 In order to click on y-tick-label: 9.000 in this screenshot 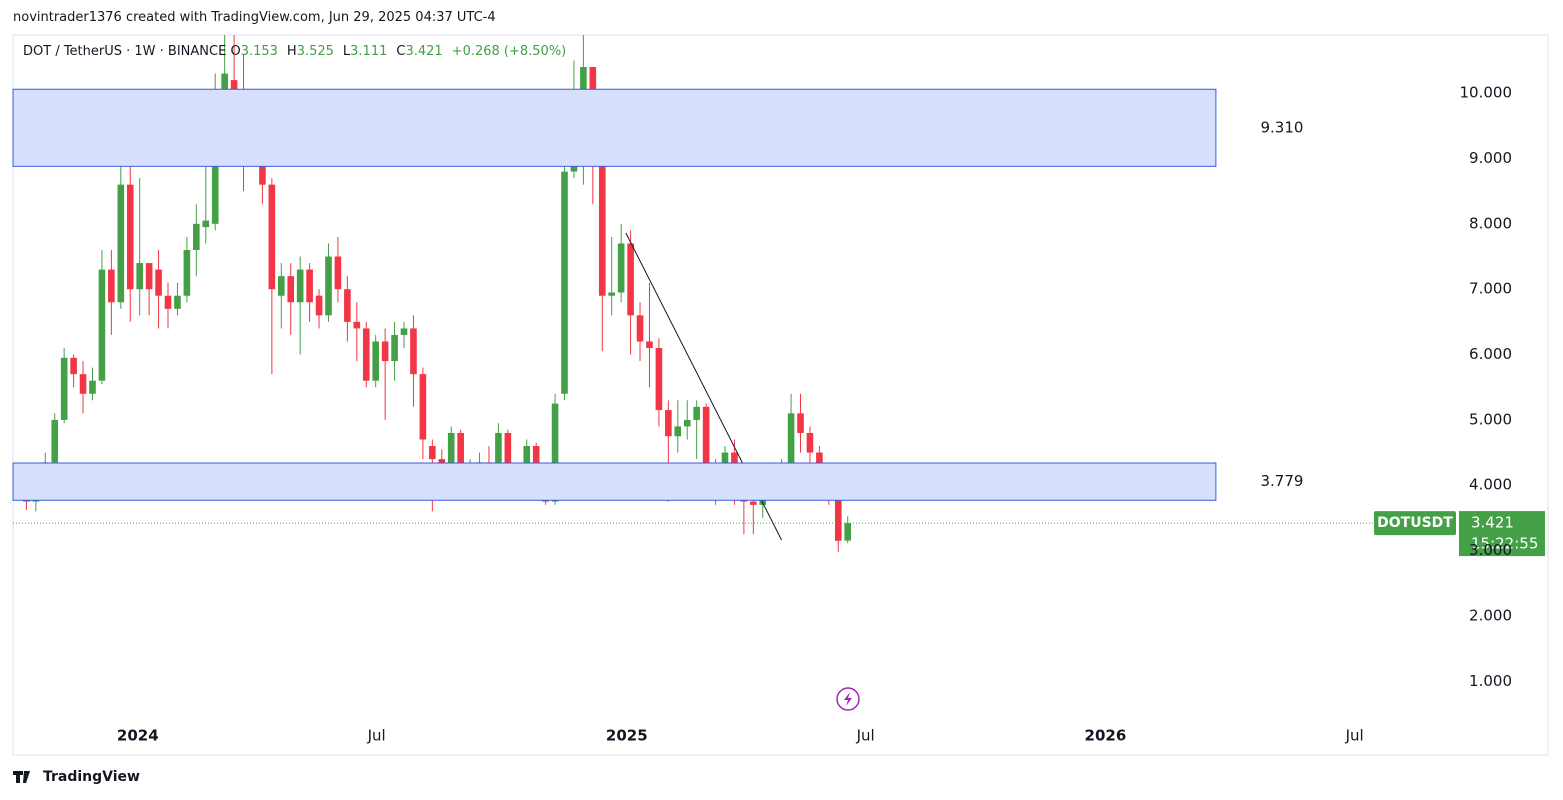, I will do `click(1490, 158)`.